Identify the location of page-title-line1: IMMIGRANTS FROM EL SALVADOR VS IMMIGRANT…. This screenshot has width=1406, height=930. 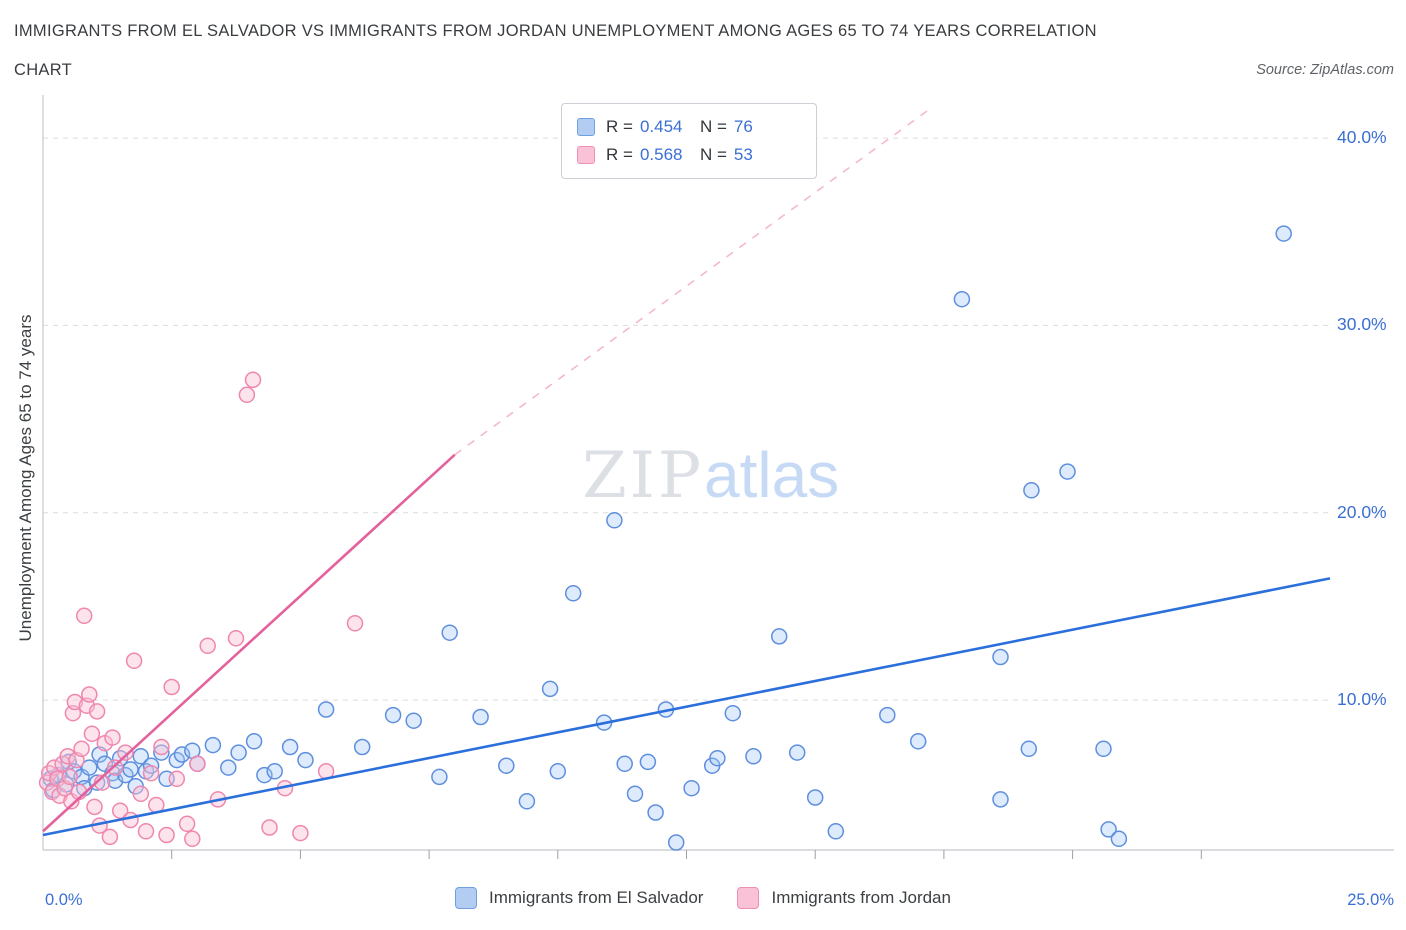
(555, 31).